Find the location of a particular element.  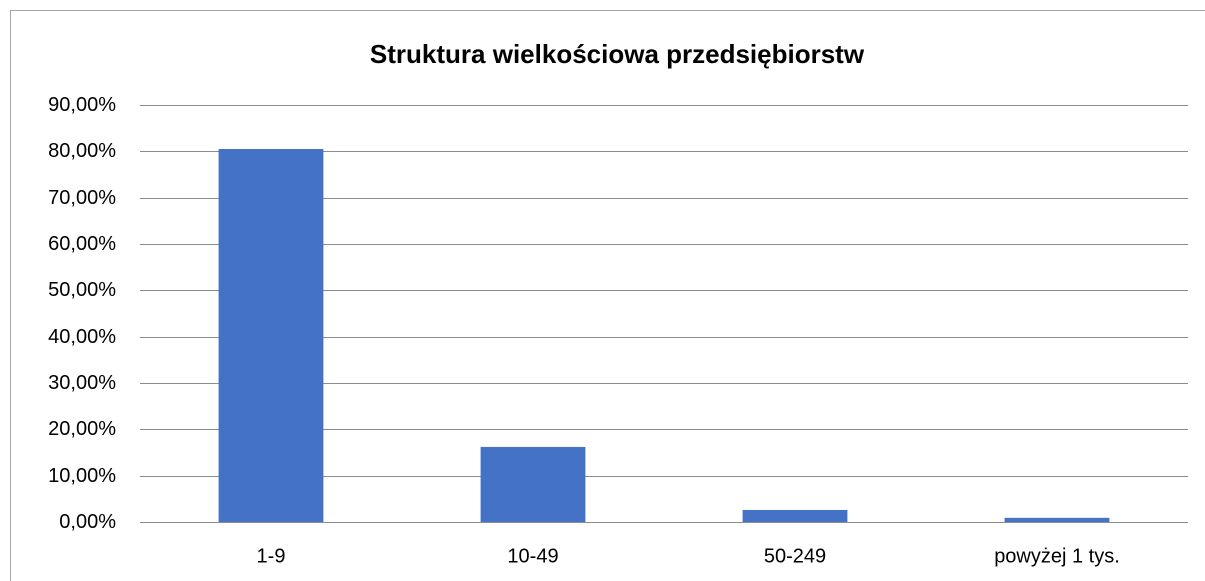

y-tick-label: 0,00% is located at coordinates (87, 522).